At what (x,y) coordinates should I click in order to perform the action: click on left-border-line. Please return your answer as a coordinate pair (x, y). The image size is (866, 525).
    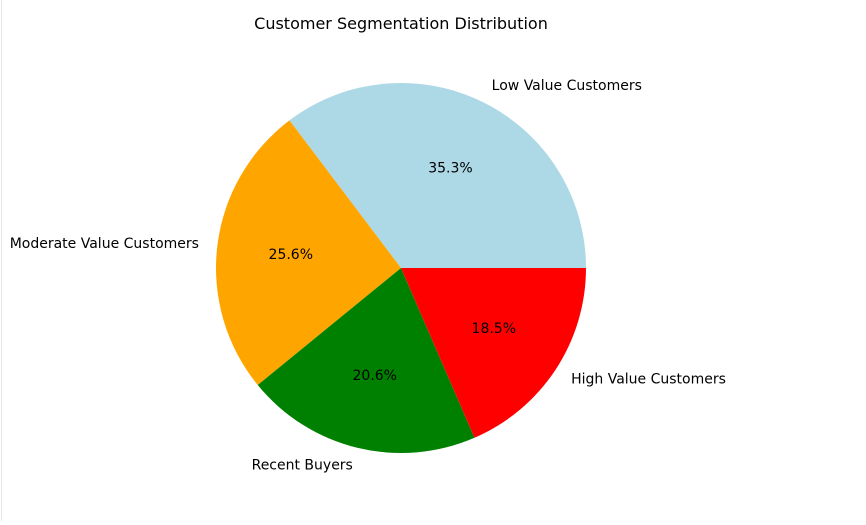
    Looking at the image, I should click on (1, 260).